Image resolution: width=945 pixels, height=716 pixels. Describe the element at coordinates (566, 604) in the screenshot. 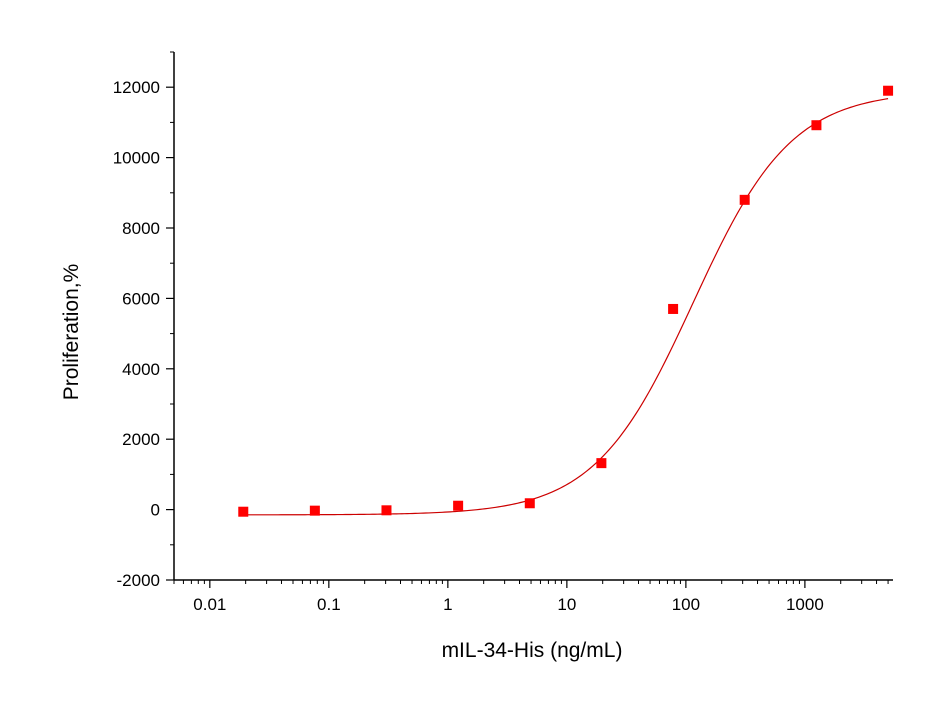

I see `x-tick-label: 10` at that location.